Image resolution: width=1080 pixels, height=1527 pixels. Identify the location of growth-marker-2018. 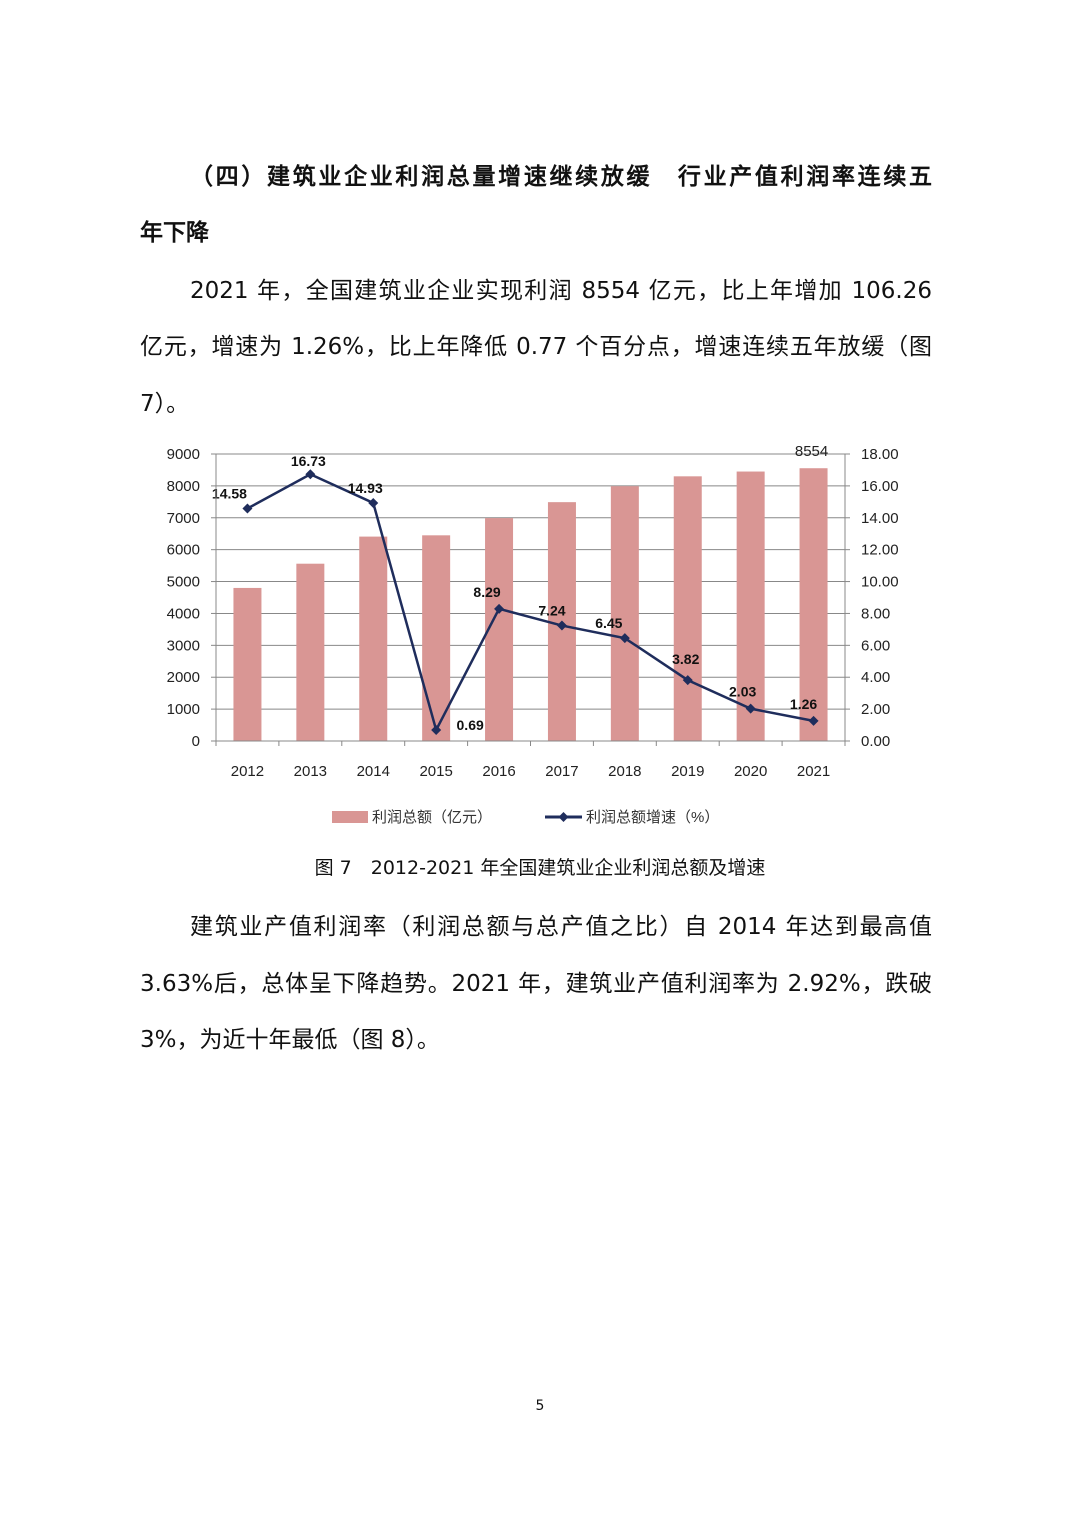
(624, 638).